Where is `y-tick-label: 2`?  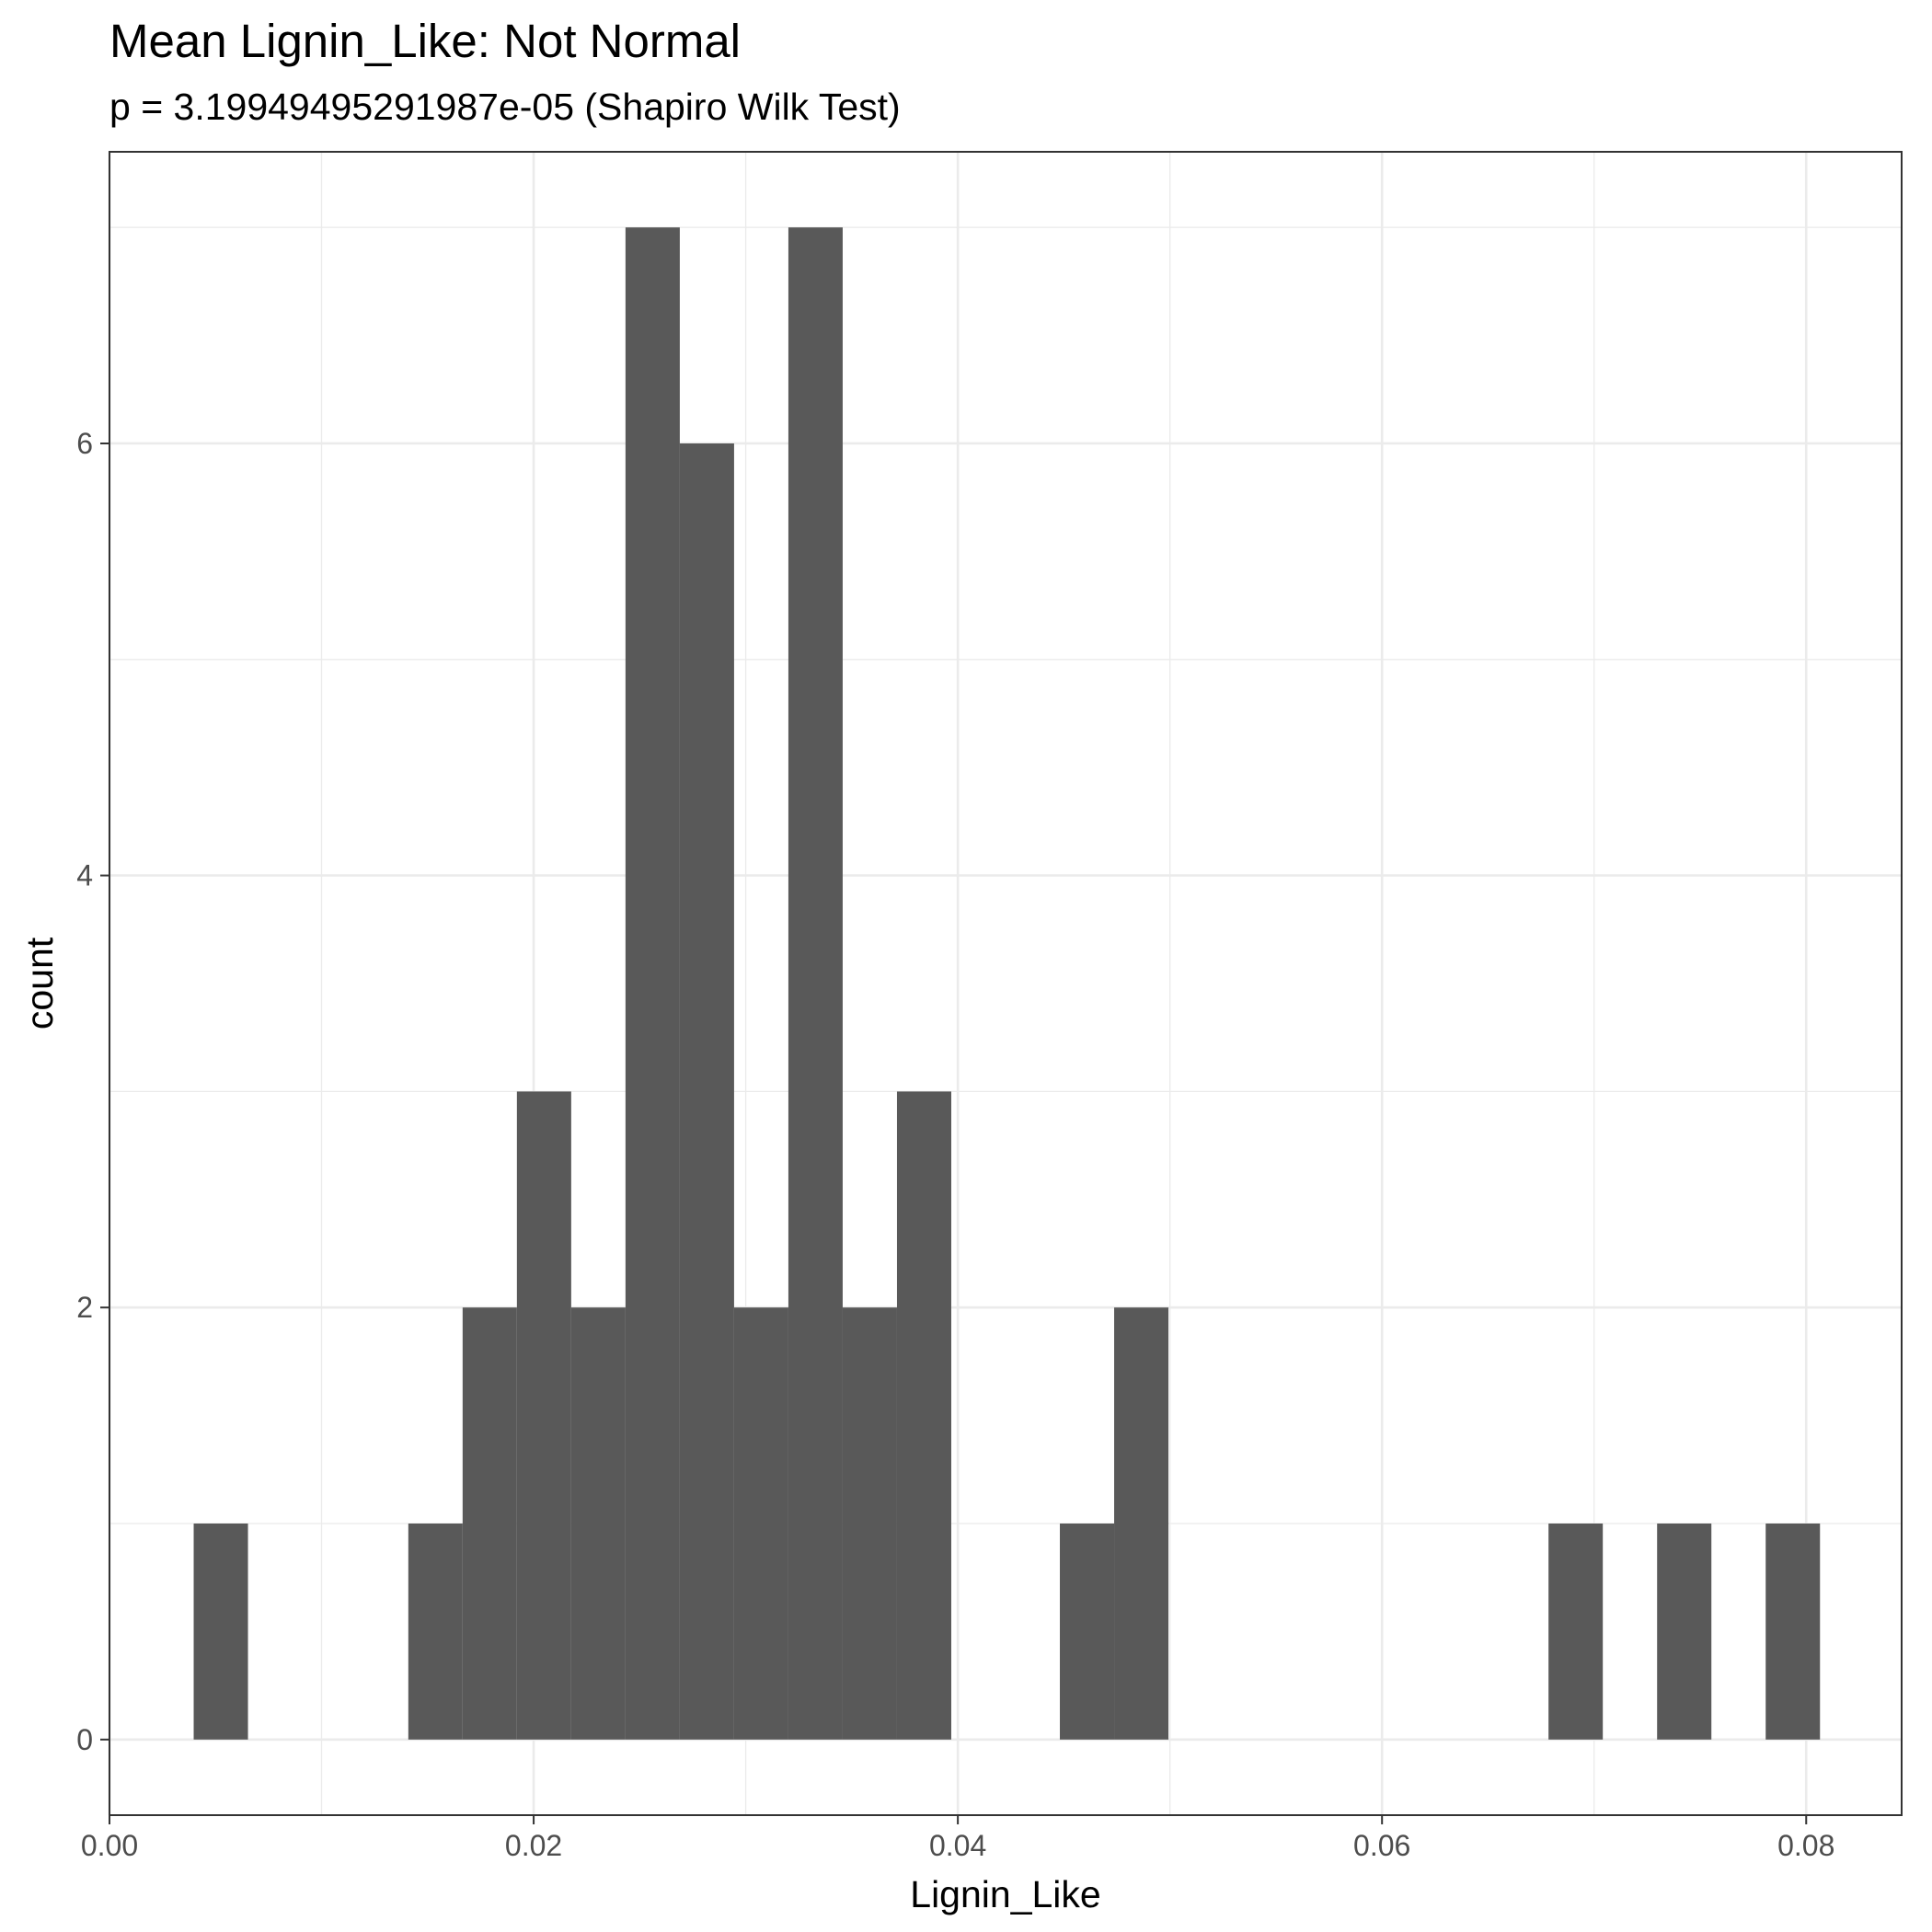 y-tick-label: 2 is located at coordinates (84, 1307).